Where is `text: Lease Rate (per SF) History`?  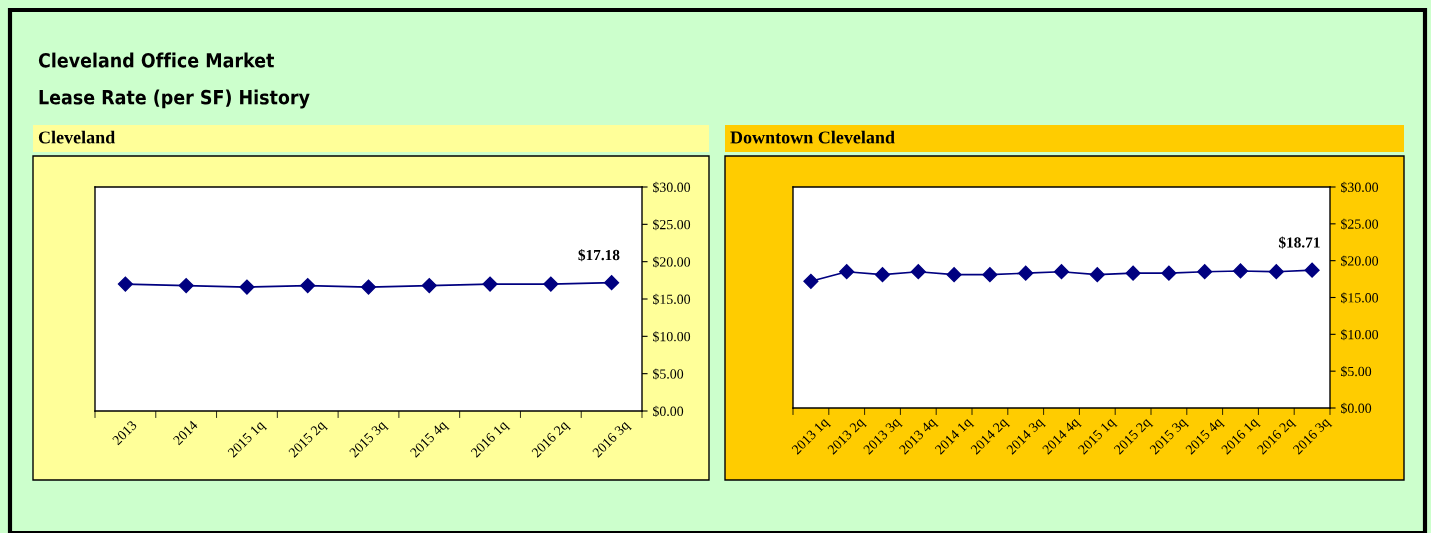
text: Lease Rate (per SF) History is located at coordinates (174, 99).